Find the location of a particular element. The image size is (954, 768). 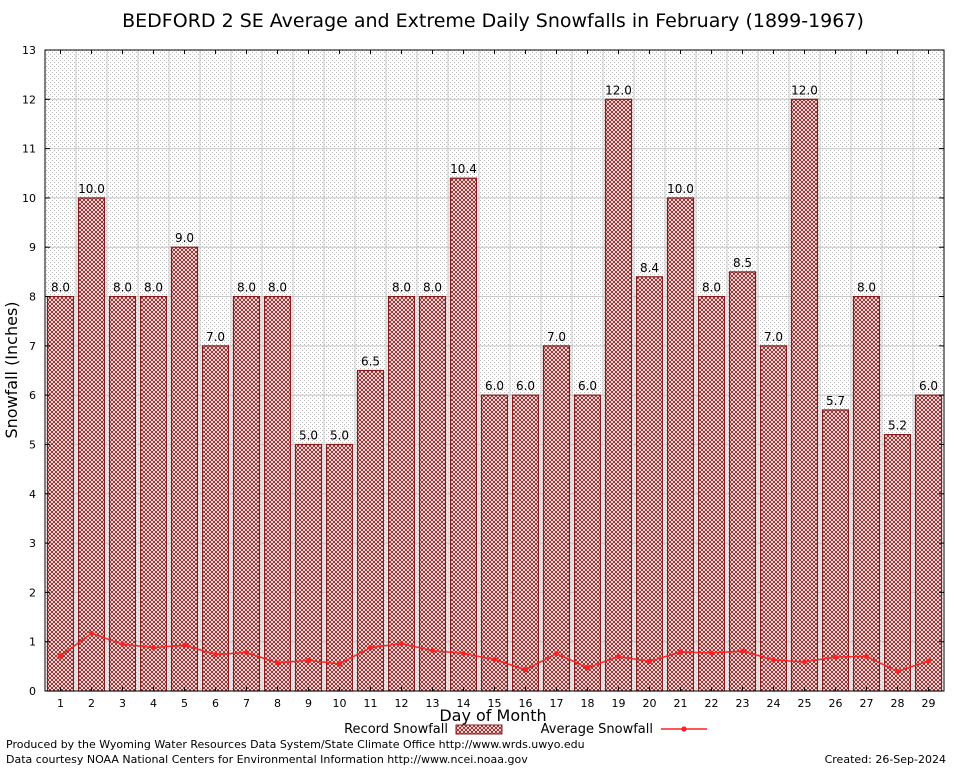

bar-label-day-4: 8.0 is located at coordinates (153, 288).